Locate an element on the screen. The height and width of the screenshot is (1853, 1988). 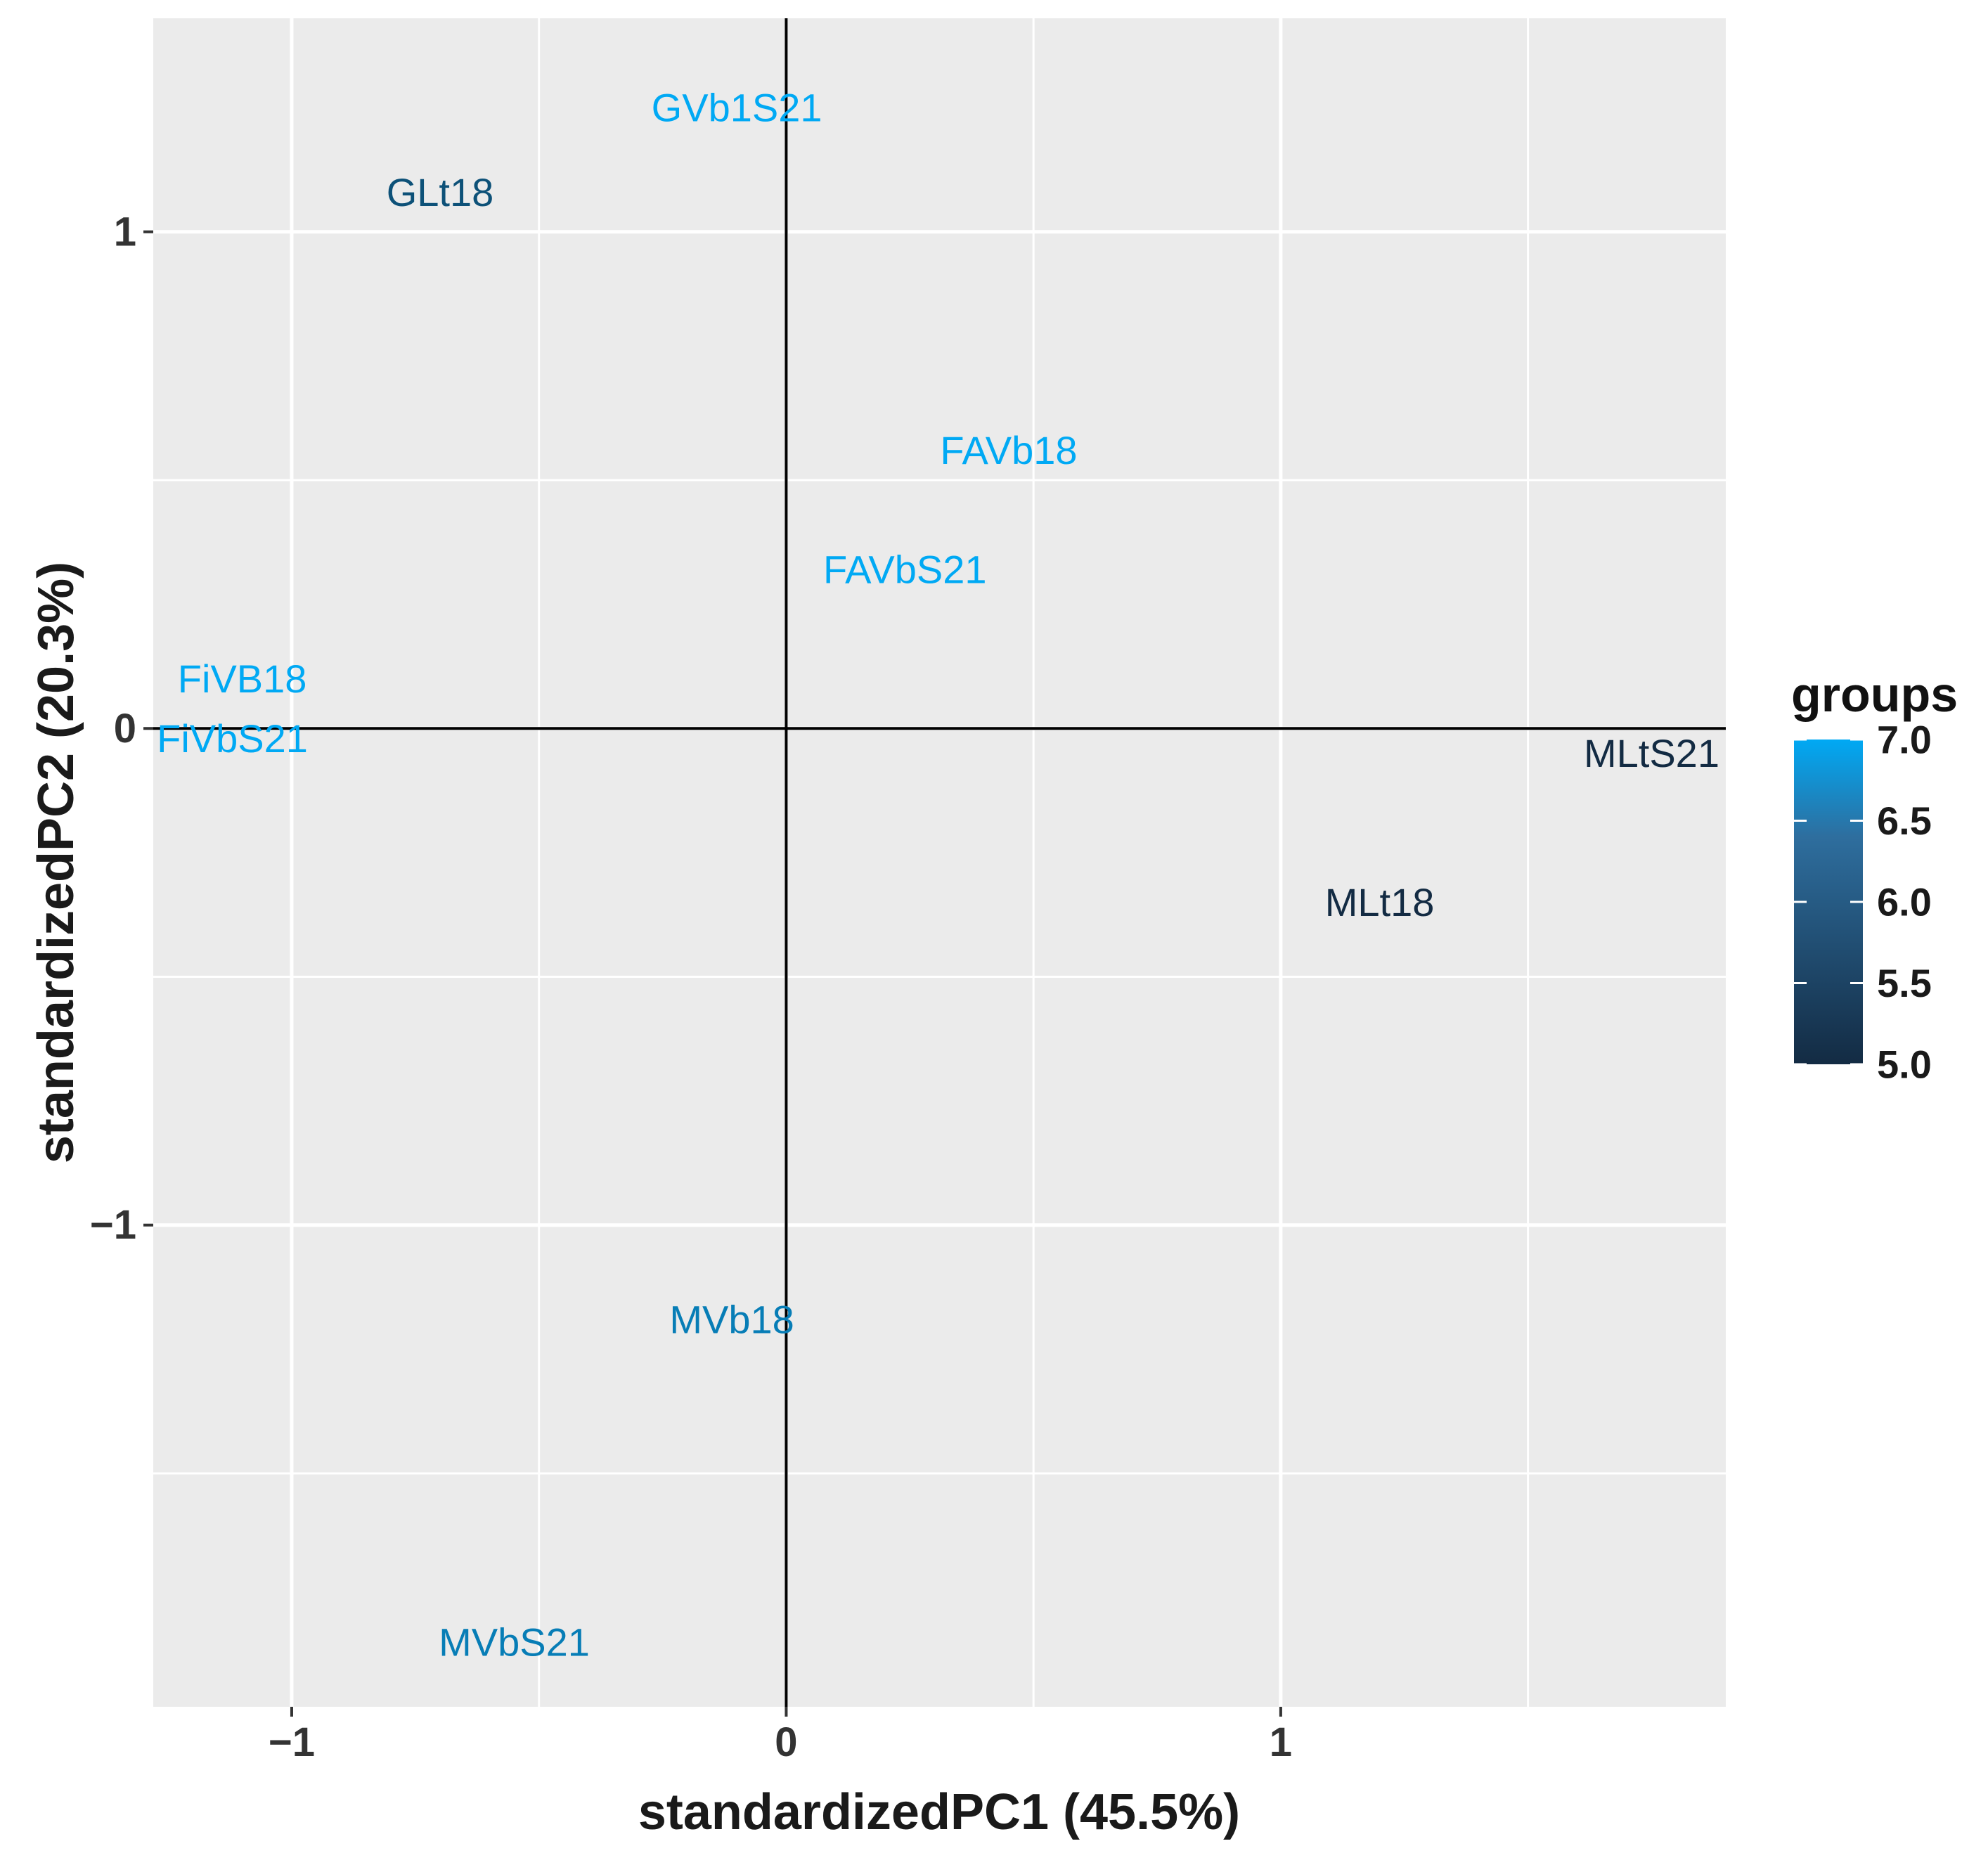
point-label: FAVbS21 is located at coordinates (904, 570).